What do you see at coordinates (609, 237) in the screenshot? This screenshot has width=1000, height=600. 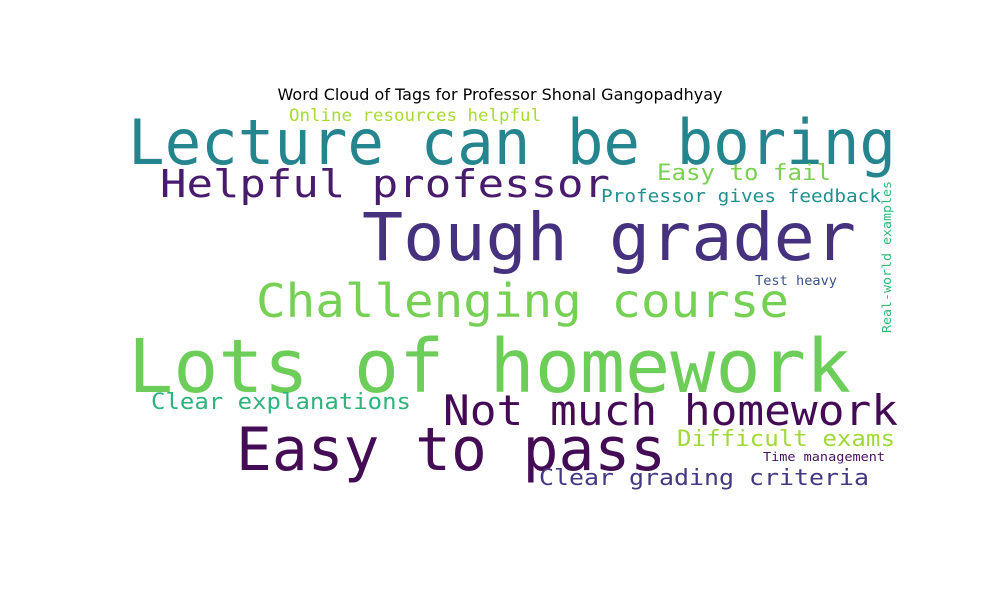 I see `word-cloud-term: Tough grader` at bounding box center [609, 237].